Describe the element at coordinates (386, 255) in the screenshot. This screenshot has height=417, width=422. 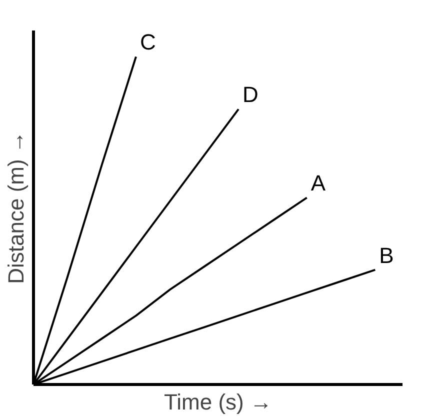
I see `series-label: B` at that location.